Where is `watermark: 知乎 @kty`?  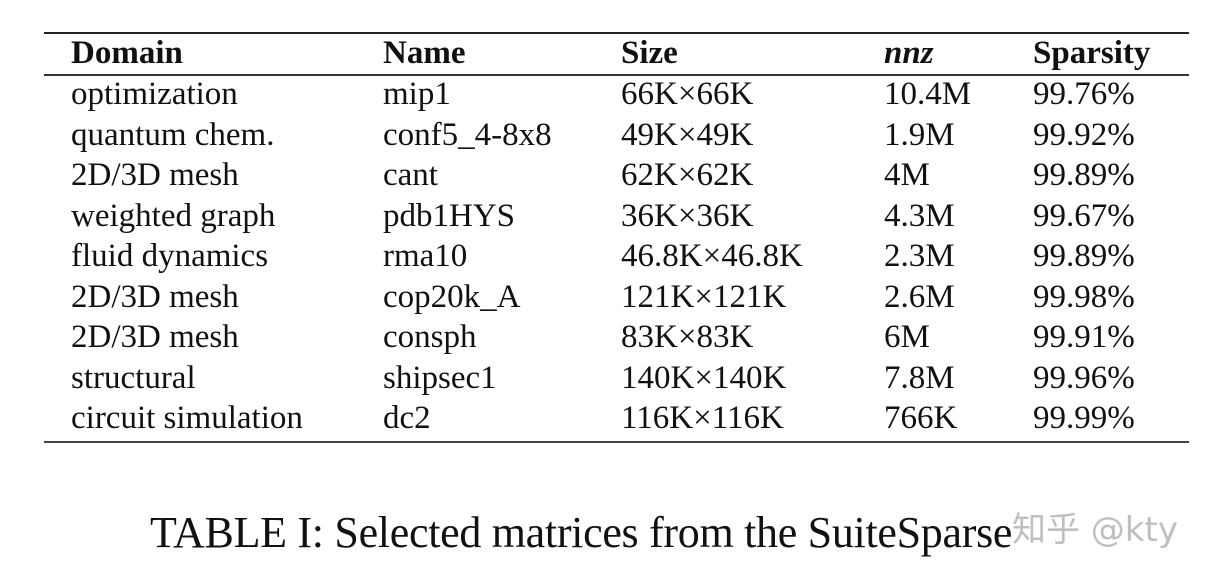
watermark: 知乎 @kty is located at coordinates (1095, 530).